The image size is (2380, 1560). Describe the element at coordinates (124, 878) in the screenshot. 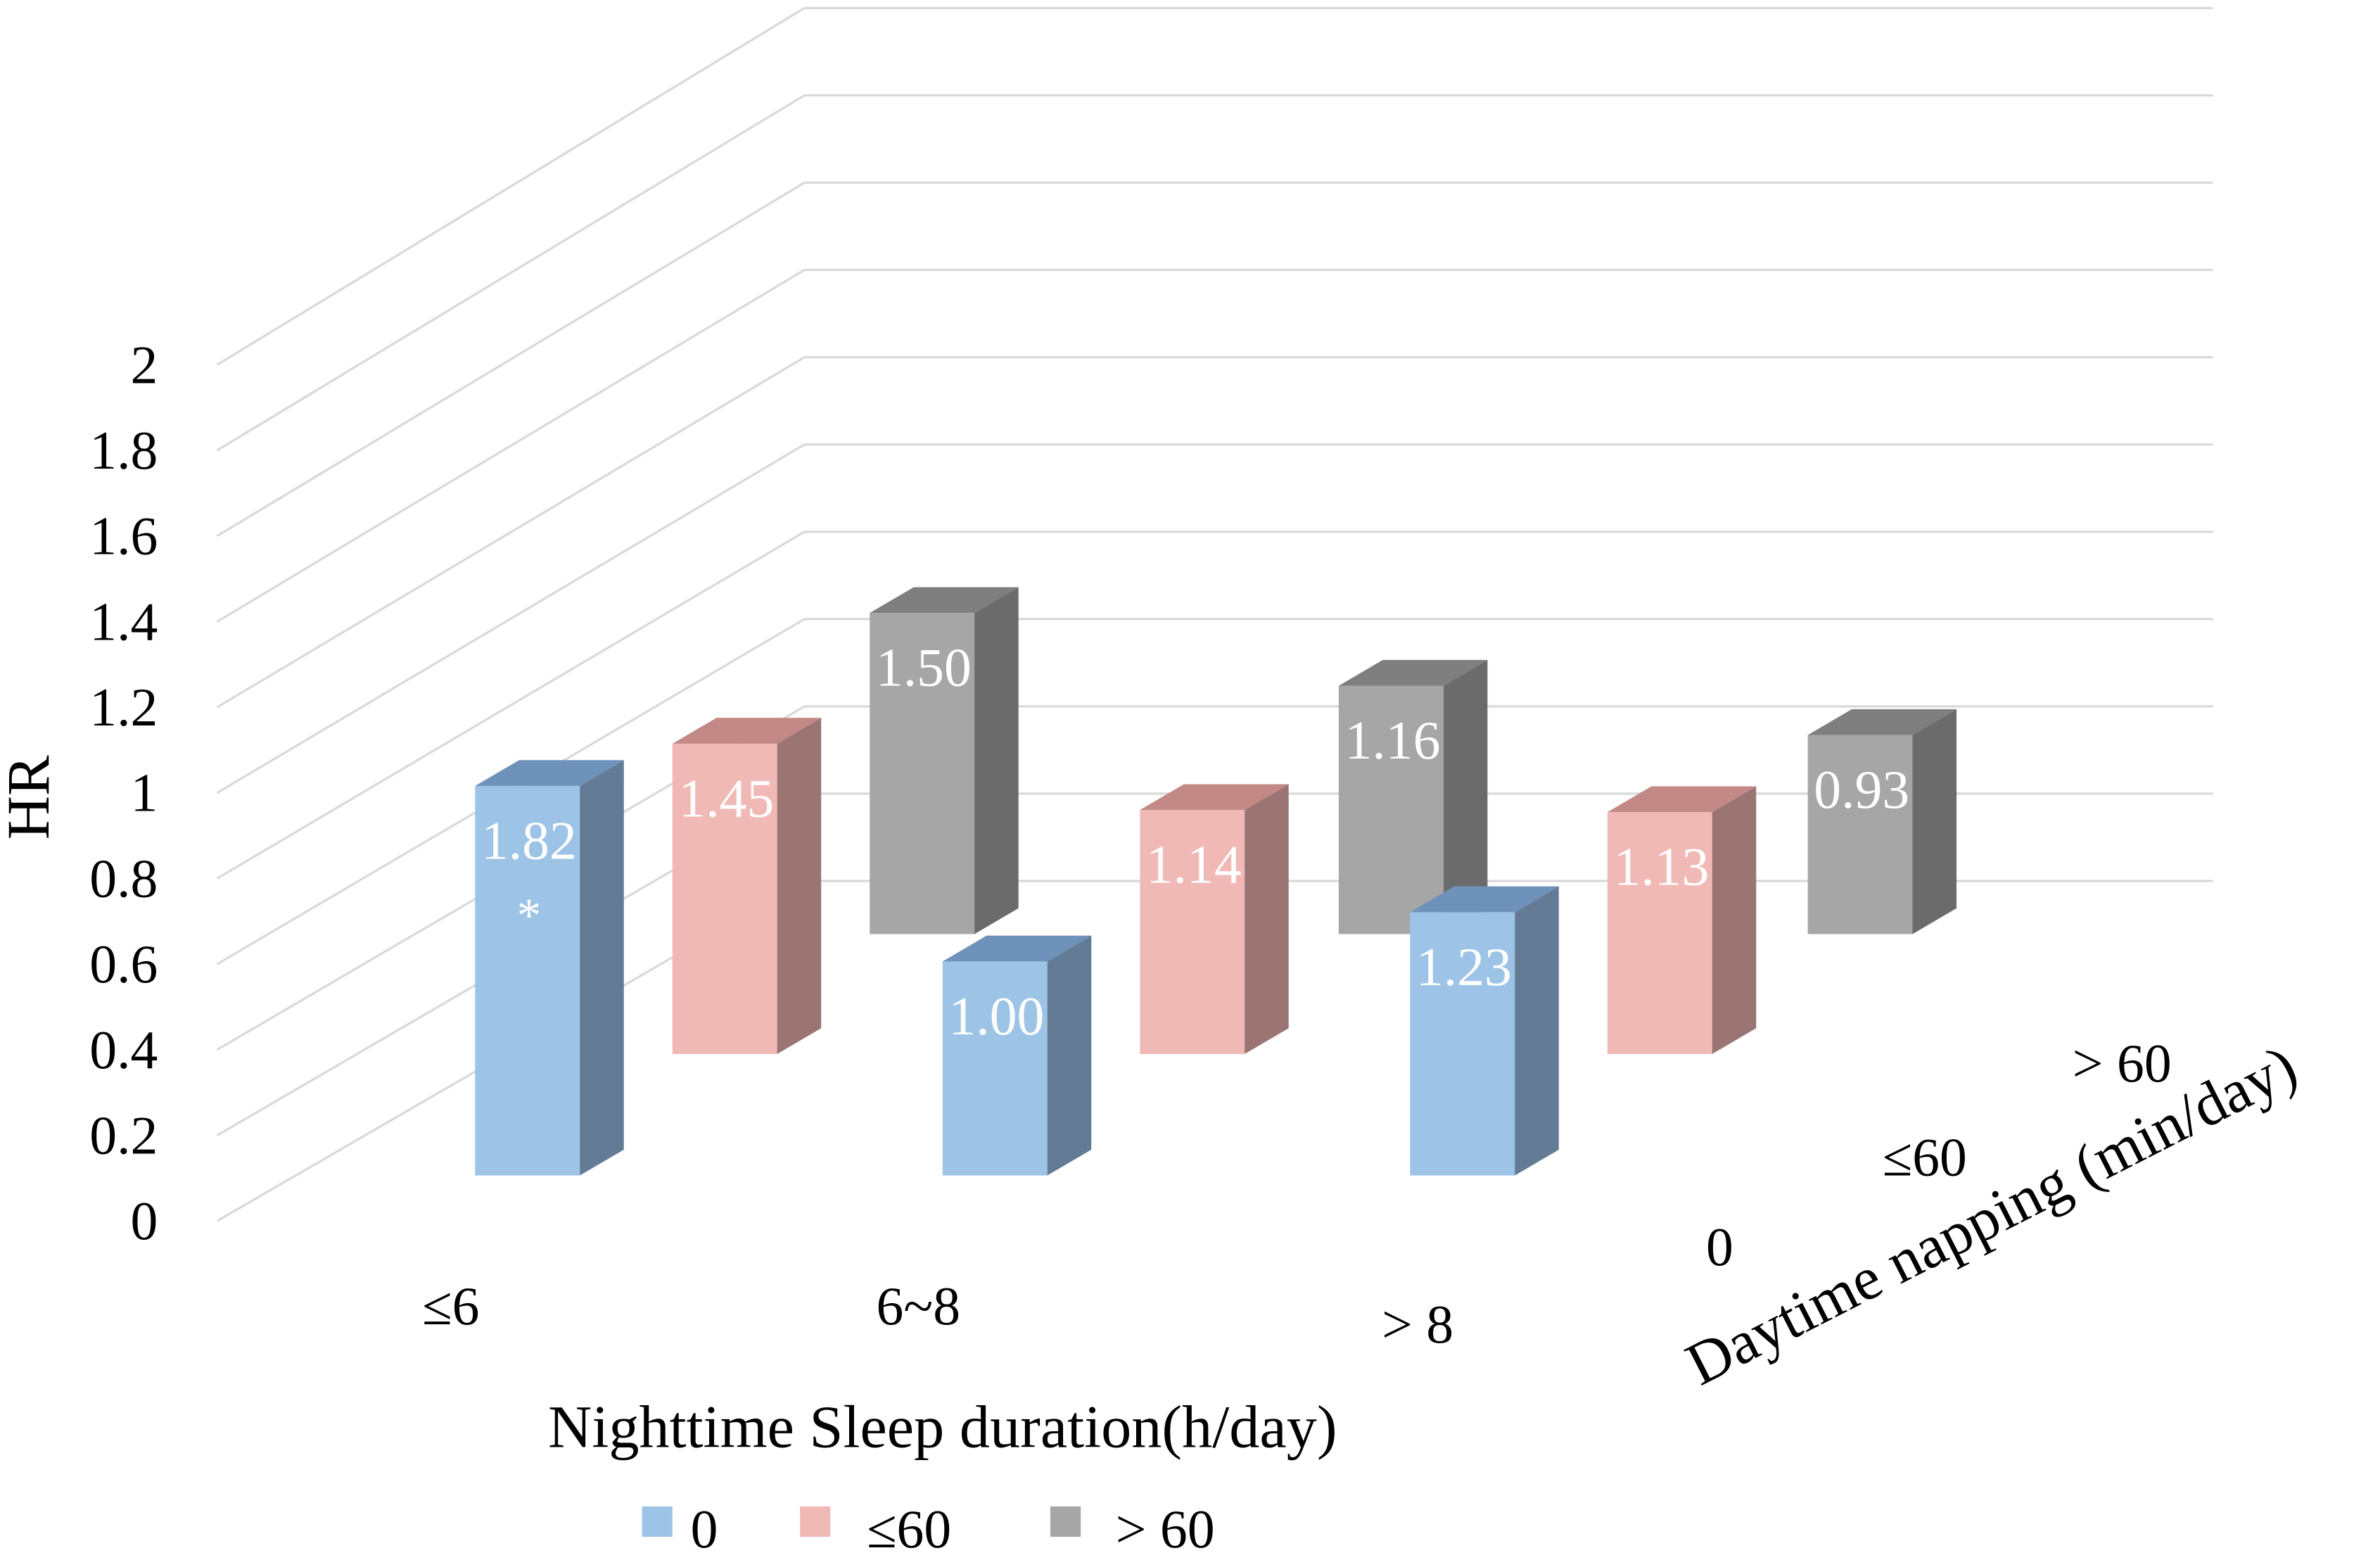

I see `y-tick-label: 0.8` at that location.